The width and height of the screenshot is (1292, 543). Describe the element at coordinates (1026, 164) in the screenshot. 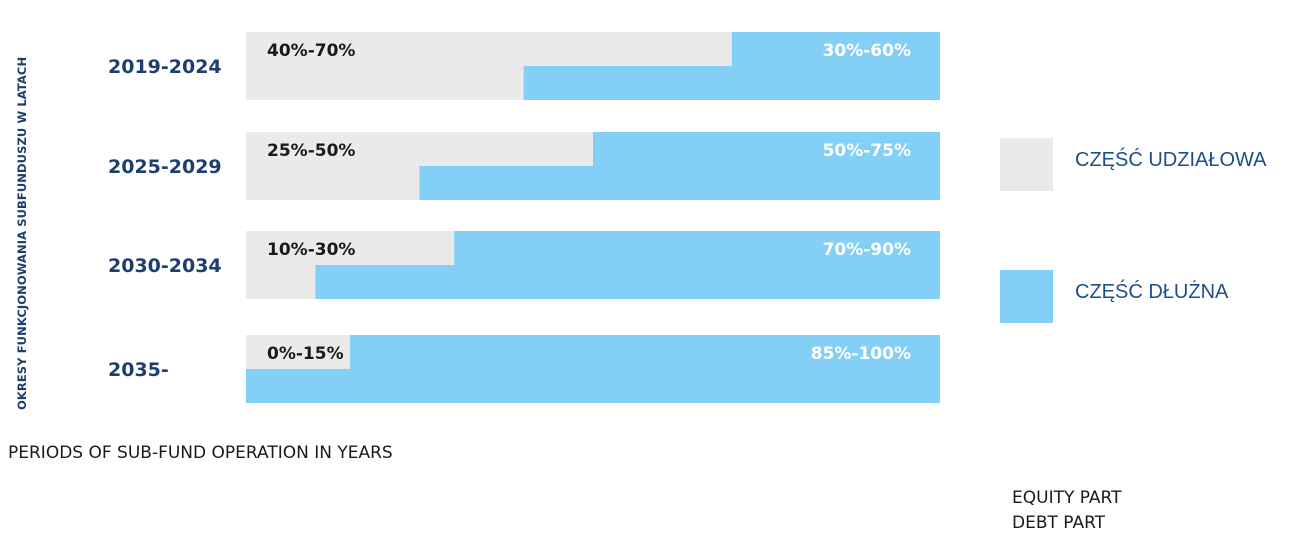

I see `legend-swatch-equity` at that location.